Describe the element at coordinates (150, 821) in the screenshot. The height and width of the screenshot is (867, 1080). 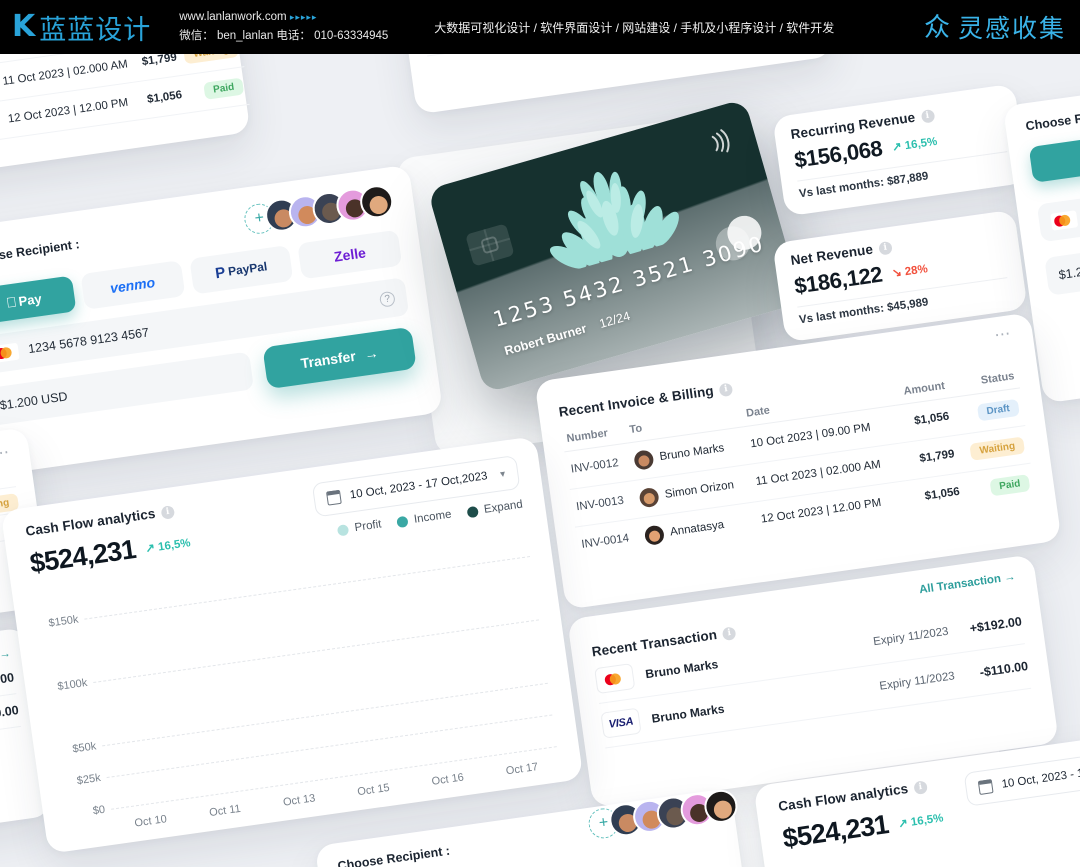
I see `x-axis-tick: Oct 10` at that location.